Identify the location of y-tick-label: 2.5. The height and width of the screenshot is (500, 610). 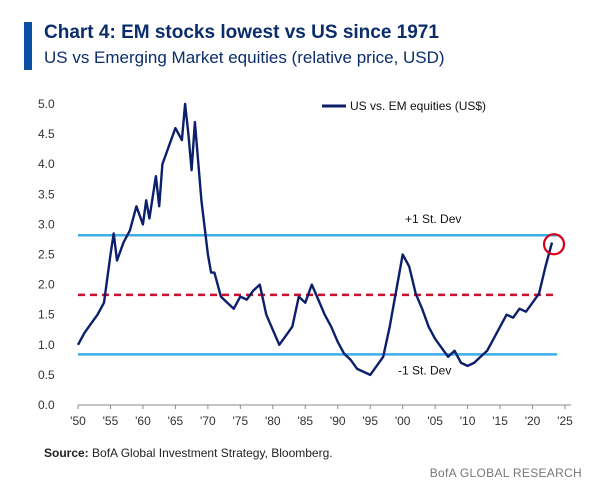
(46, 255).